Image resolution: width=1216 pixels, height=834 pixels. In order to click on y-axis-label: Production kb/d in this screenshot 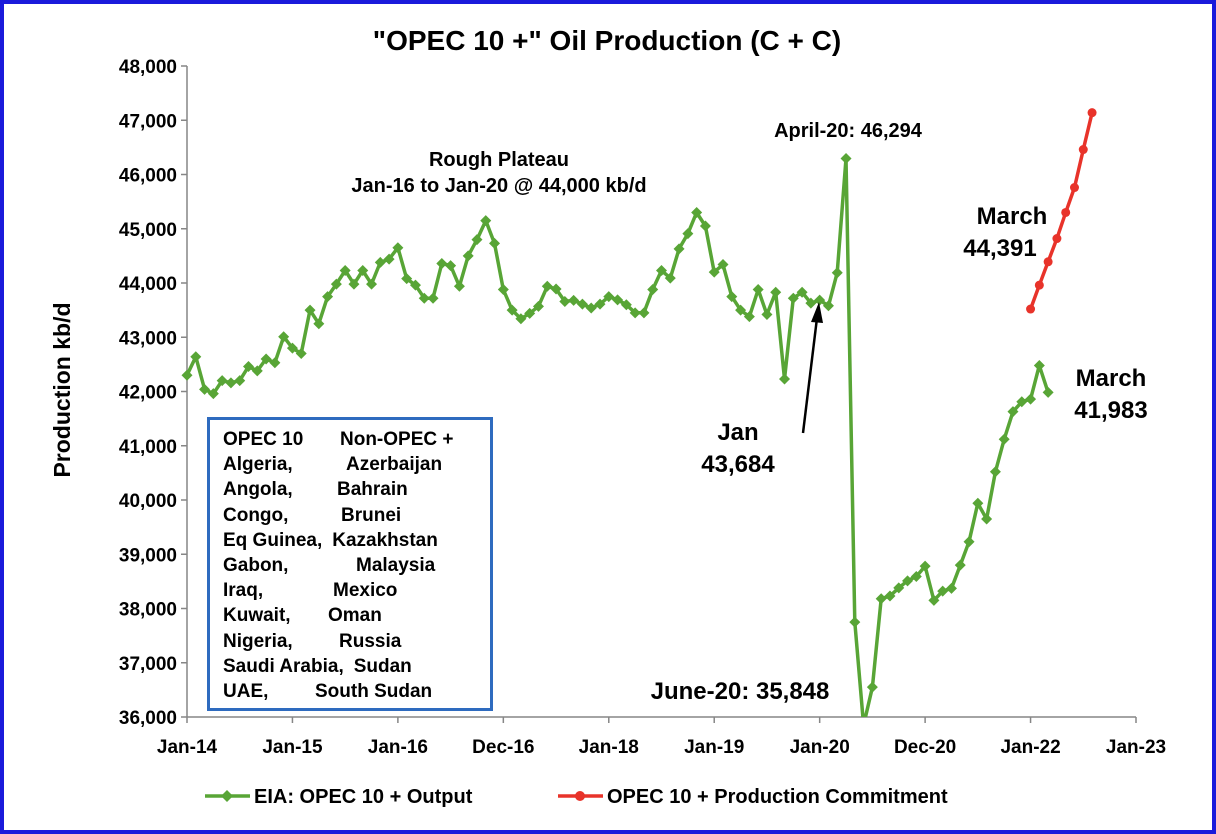, I will do `click(62, 389)`.